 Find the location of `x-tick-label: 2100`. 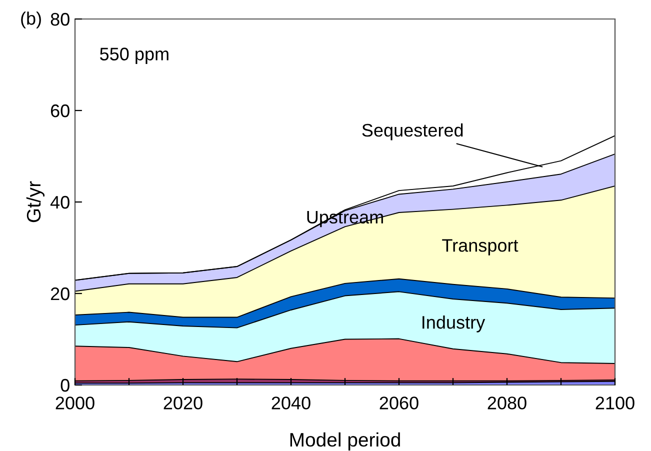

x-tick-label: 2100 is located at coordinates (615, 403).